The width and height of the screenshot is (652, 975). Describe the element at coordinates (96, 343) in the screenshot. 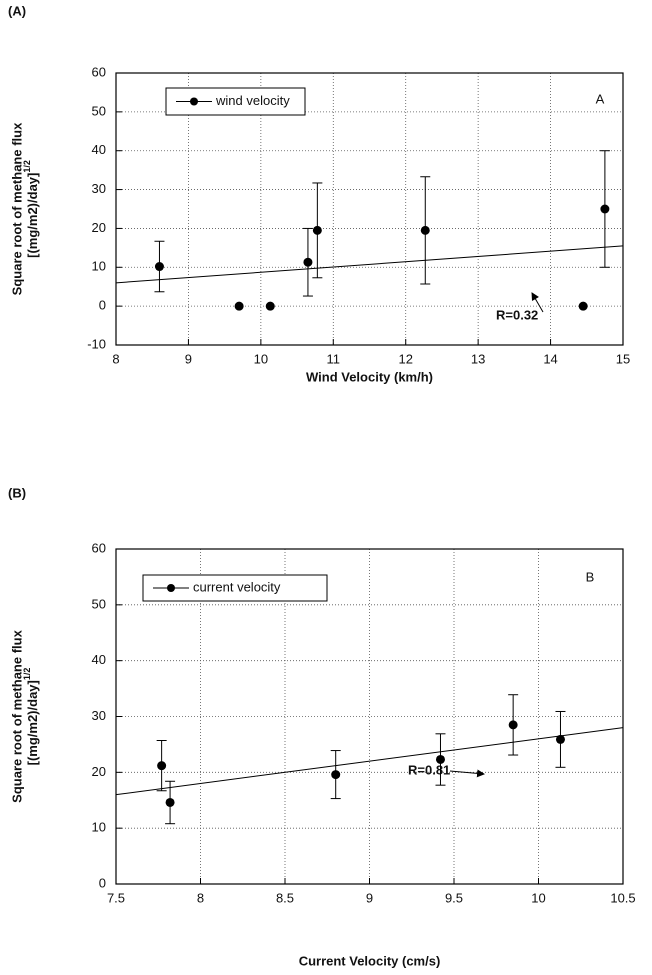

I see `y-tick-label: -10` at that location.